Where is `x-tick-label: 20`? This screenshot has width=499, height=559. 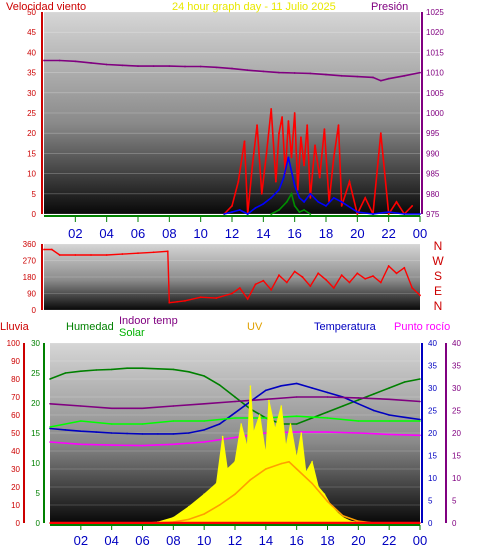 x-tick-label: 20 is located at coordinates (357, 233).